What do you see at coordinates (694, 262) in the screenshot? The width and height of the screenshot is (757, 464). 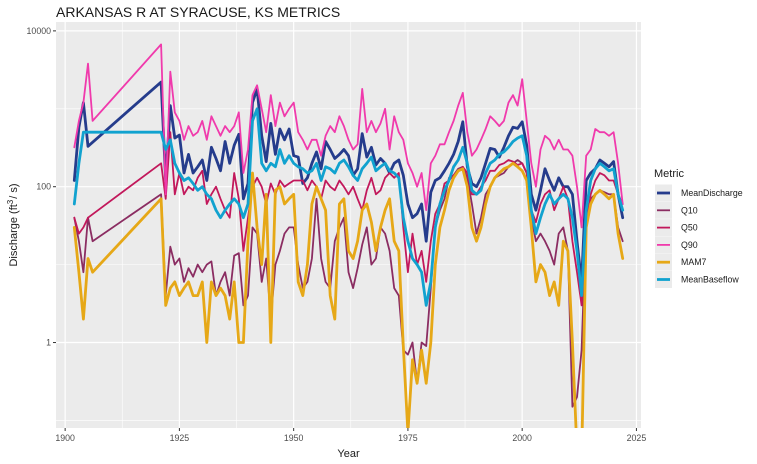 I see `legend-label-mam7: MAM7` at bounding box center [694, 262].